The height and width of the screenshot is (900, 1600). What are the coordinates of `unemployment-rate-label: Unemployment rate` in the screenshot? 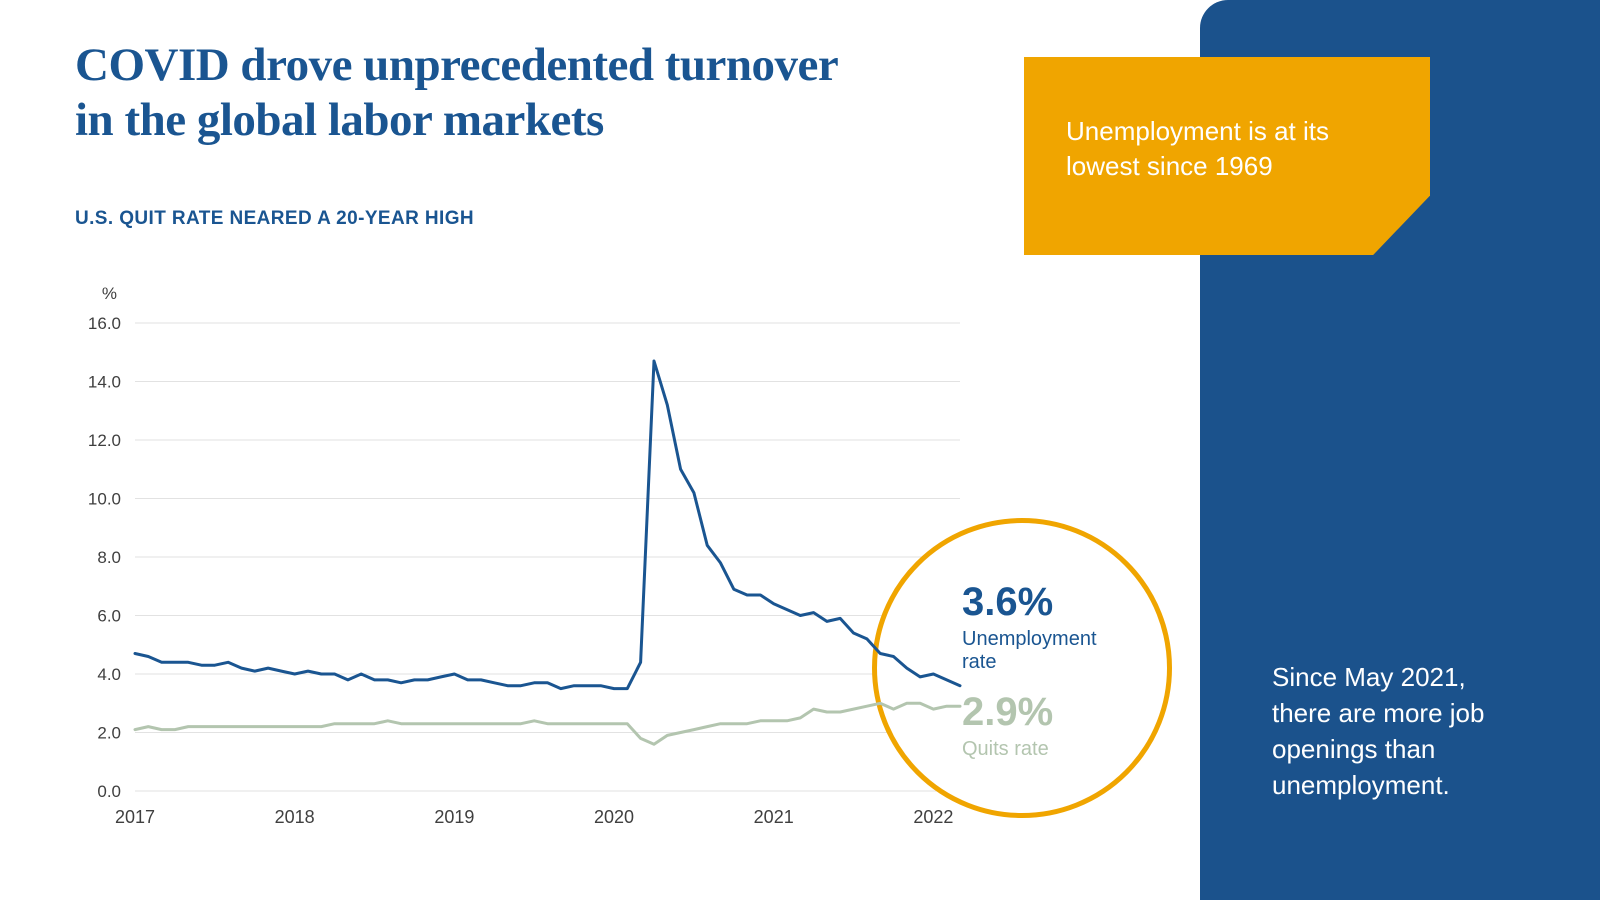 It's located at (1029, 650).